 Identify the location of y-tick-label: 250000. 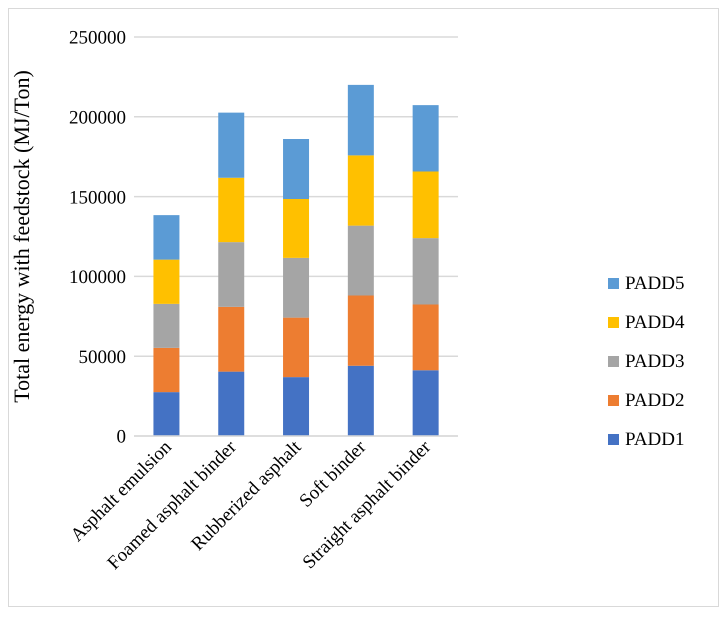
(97, 38).